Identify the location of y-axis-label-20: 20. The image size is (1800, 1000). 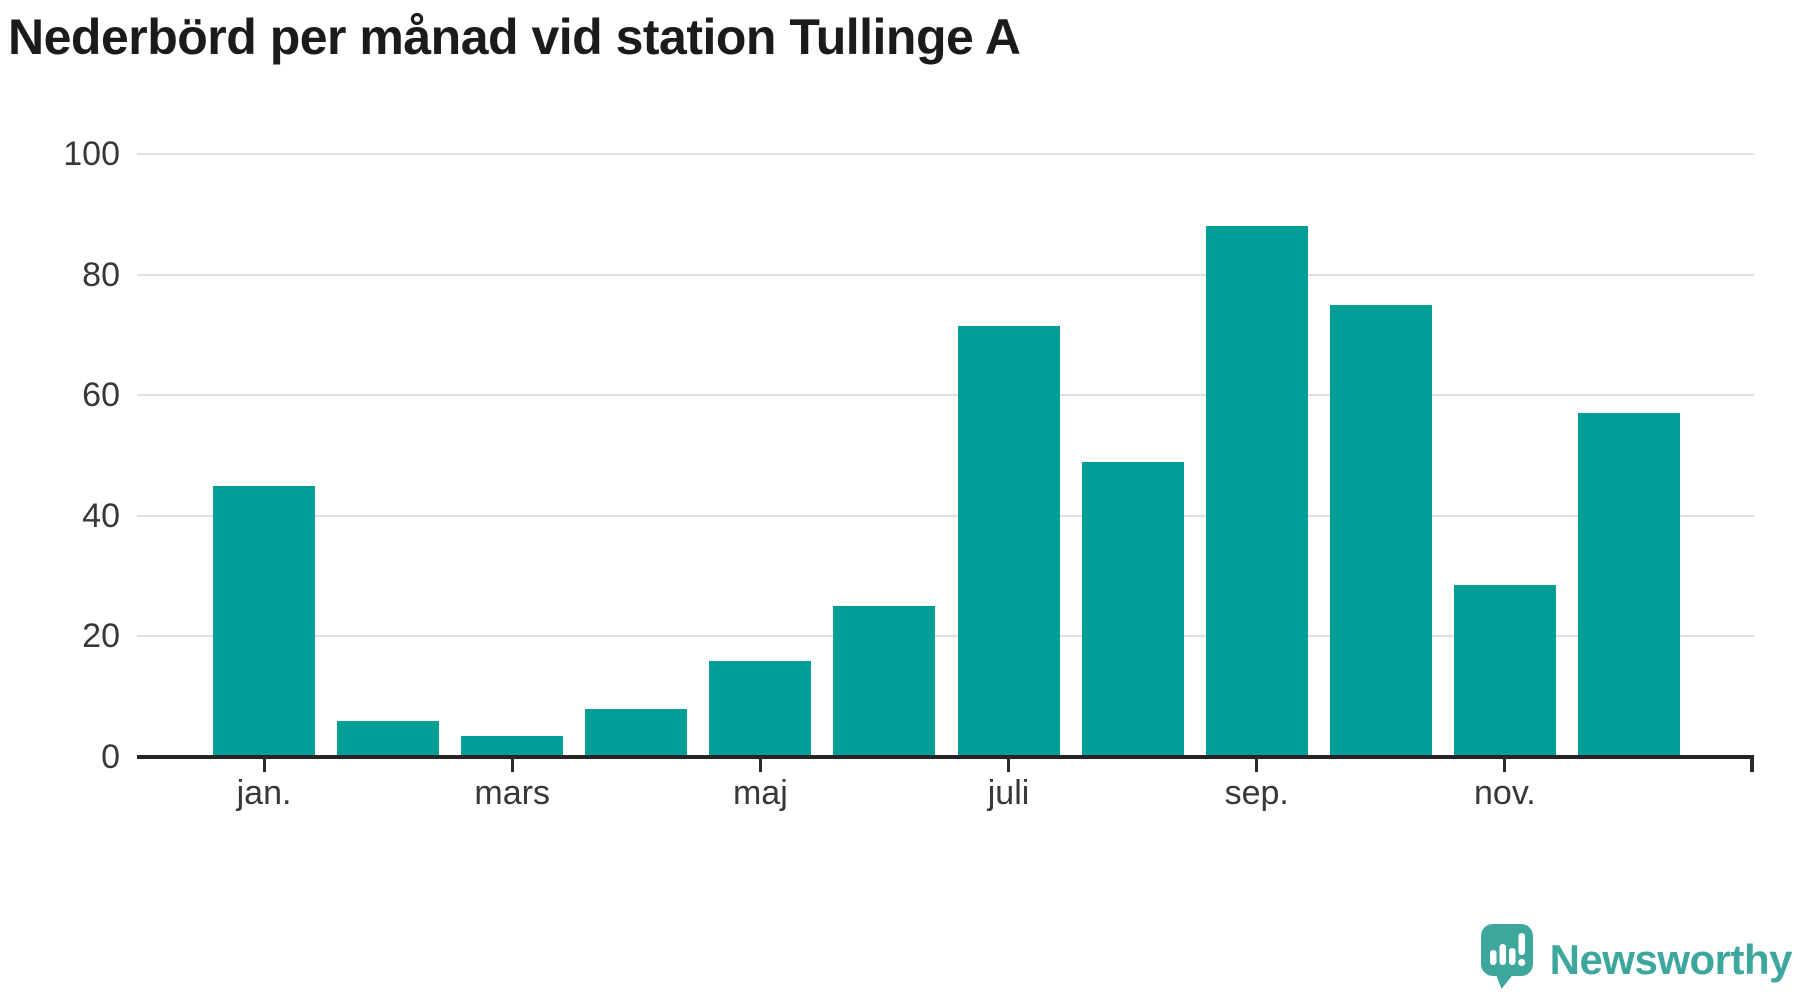
(101, 636).